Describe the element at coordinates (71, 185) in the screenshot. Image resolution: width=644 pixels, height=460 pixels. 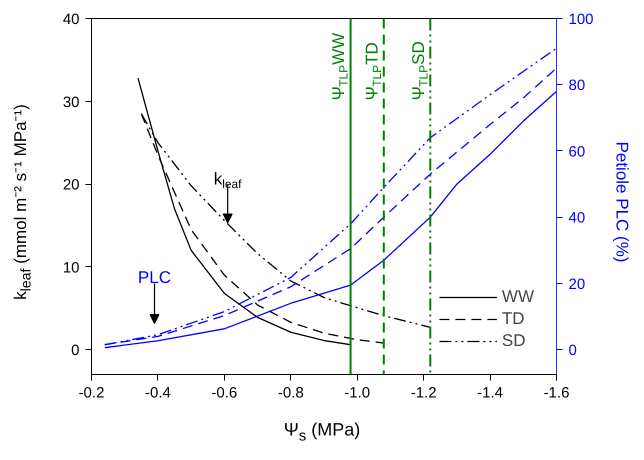
I see `y-tick-label: 20` at that location.